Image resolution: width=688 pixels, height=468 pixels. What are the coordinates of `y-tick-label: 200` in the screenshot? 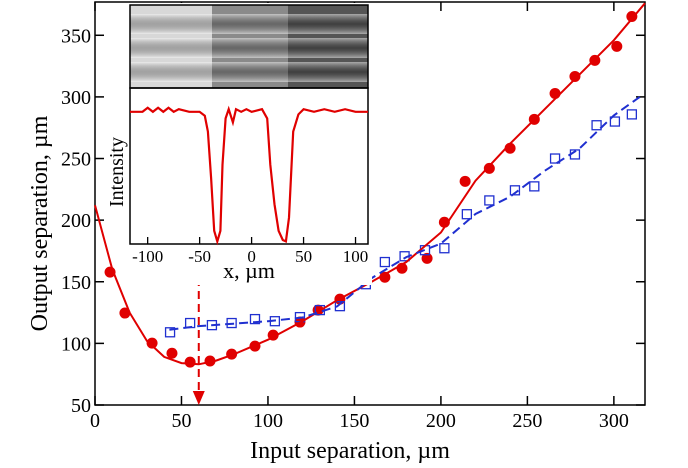 It's located at (76, 221).